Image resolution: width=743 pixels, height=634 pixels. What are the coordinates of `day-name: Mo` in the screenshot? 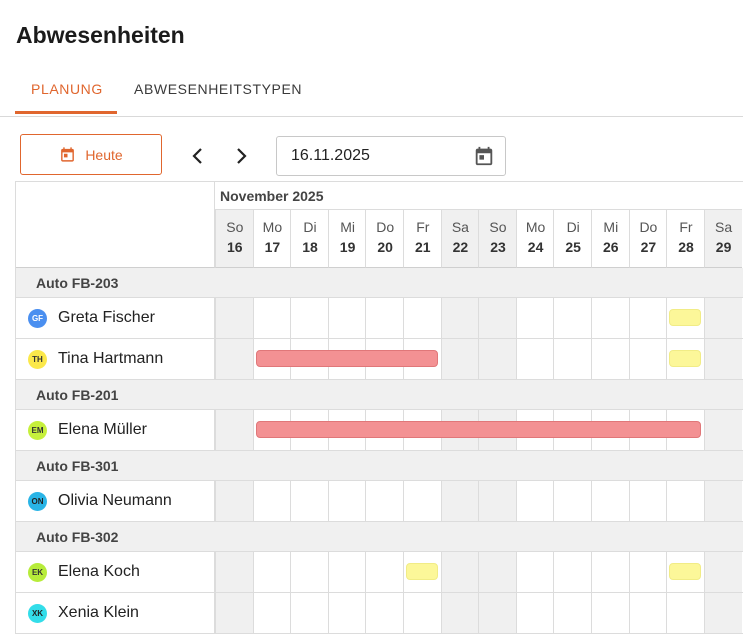 It's located at (272, 227).